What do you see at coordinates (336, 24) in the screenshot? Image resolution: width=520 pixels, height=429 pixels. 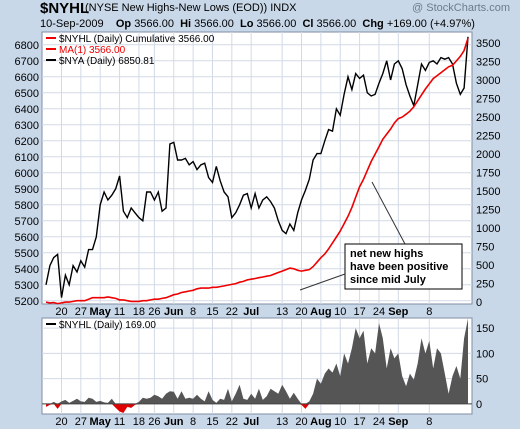 I see `close-value: 3566.00` at bounding box center [336, 24].